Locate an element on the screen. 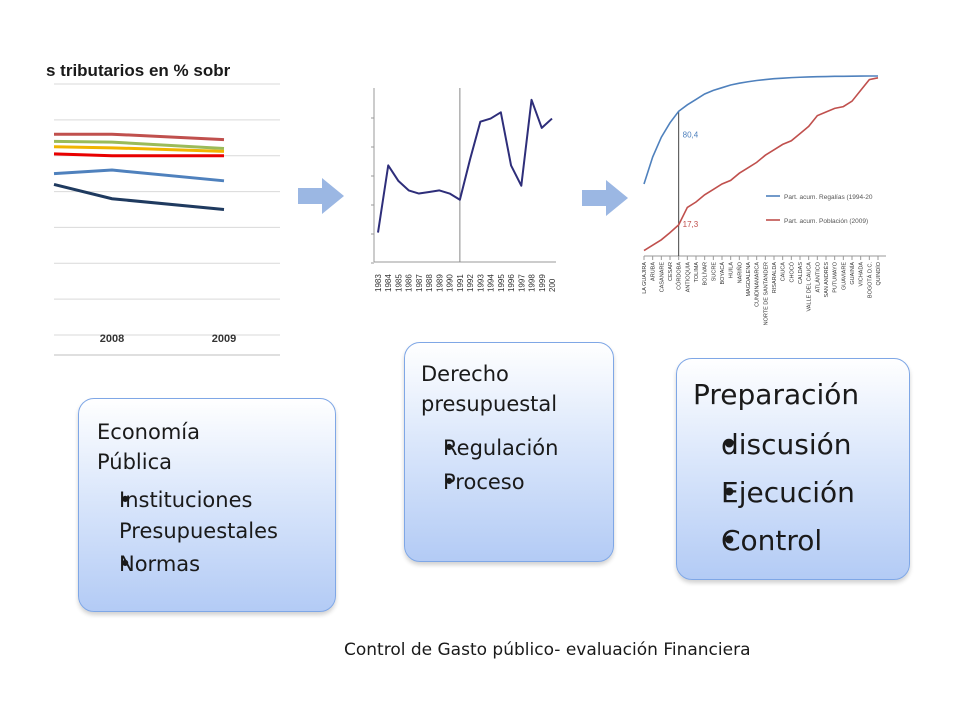 The width and height of the screenshot is (960, 720). x-tick-label: 1996 is located at coordinates (511, 283).